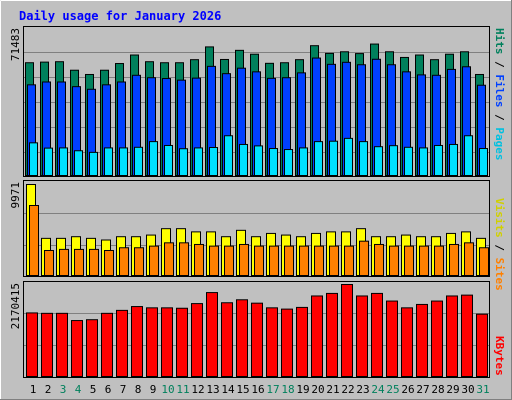 This screenshot has height=400, width=512. What do you see at coordinates (499, 356) in the screenshot?
I see `legend-kbytes: KBytes` at bounding box center [499, 356].